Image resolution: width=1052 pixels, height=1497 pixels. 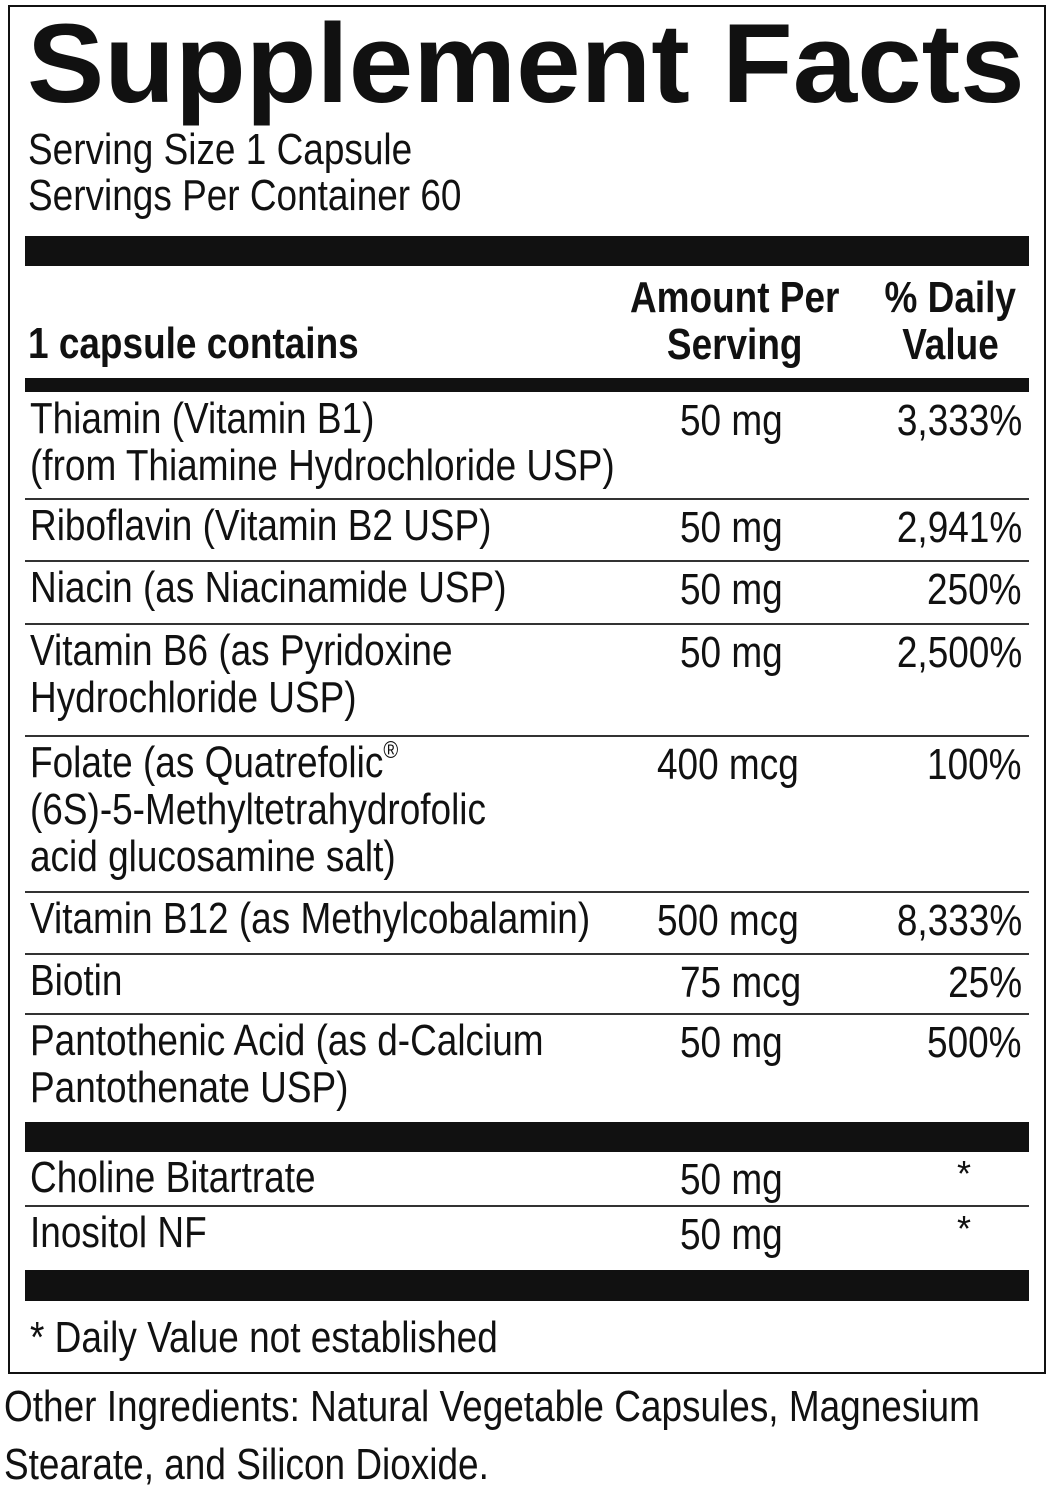 I want to click on nutrient-daily-value: 3,333%, so click(x=959, y=420).